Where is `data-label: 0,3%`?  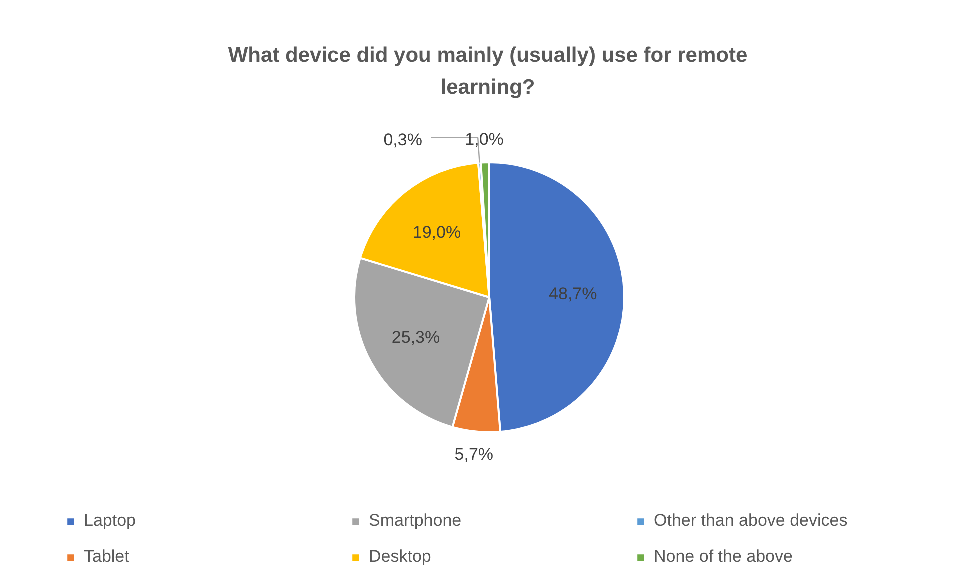 data-label: 0,3% is located at coordinates (403, 140).